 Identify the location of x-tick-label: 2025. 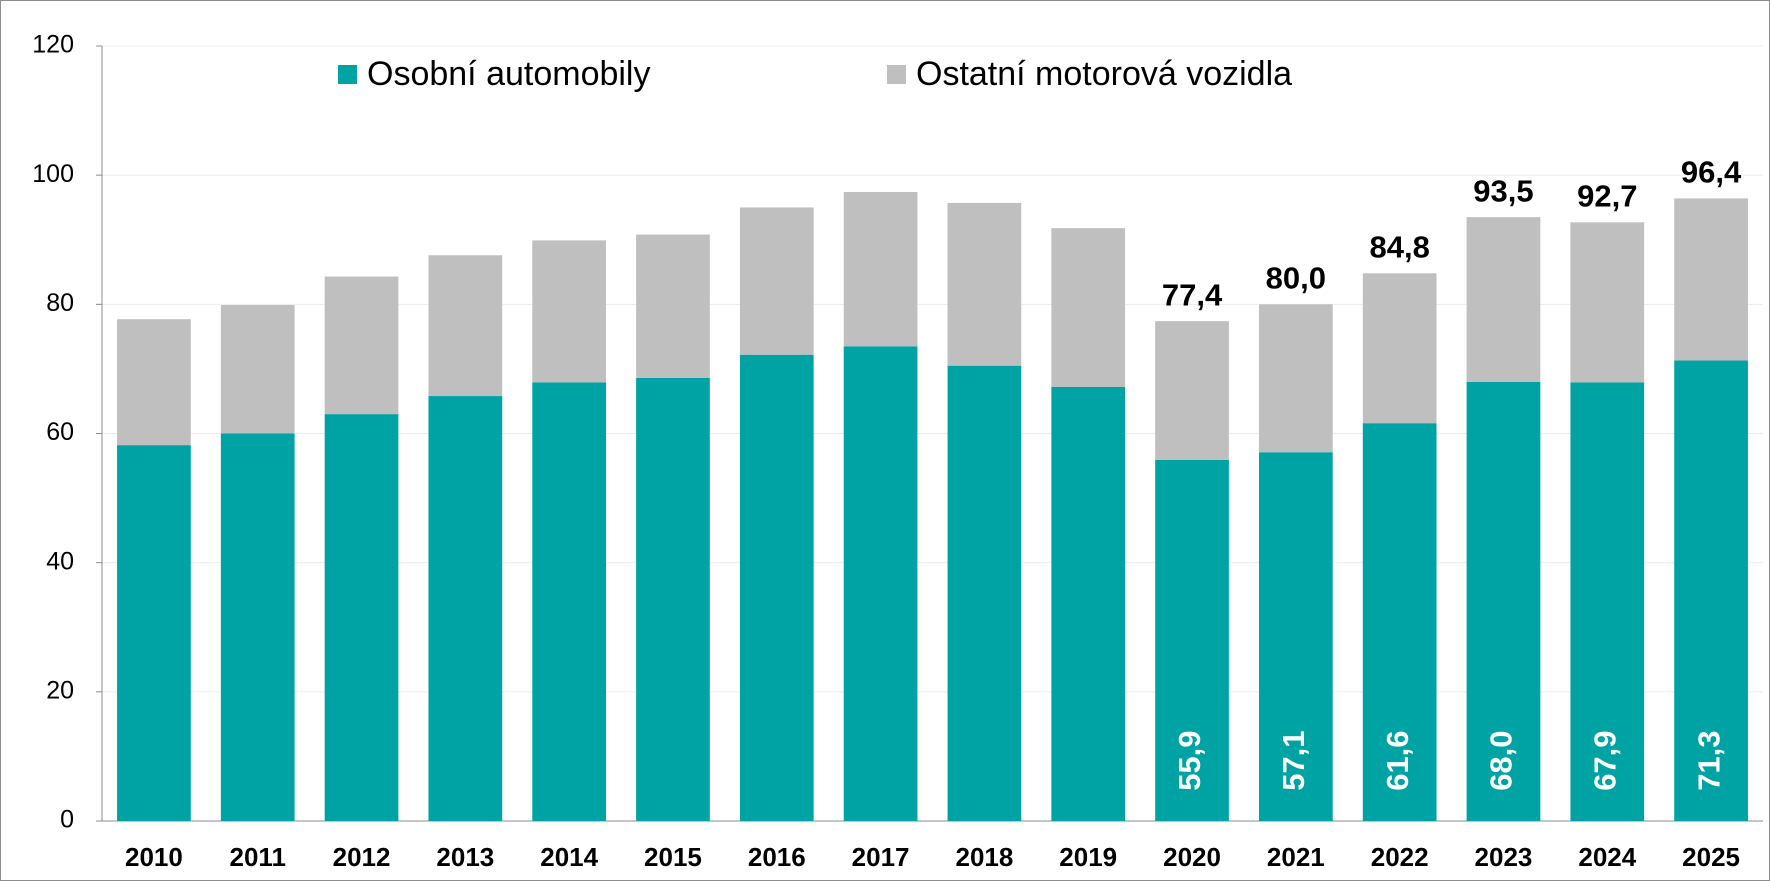
(1711, 857).